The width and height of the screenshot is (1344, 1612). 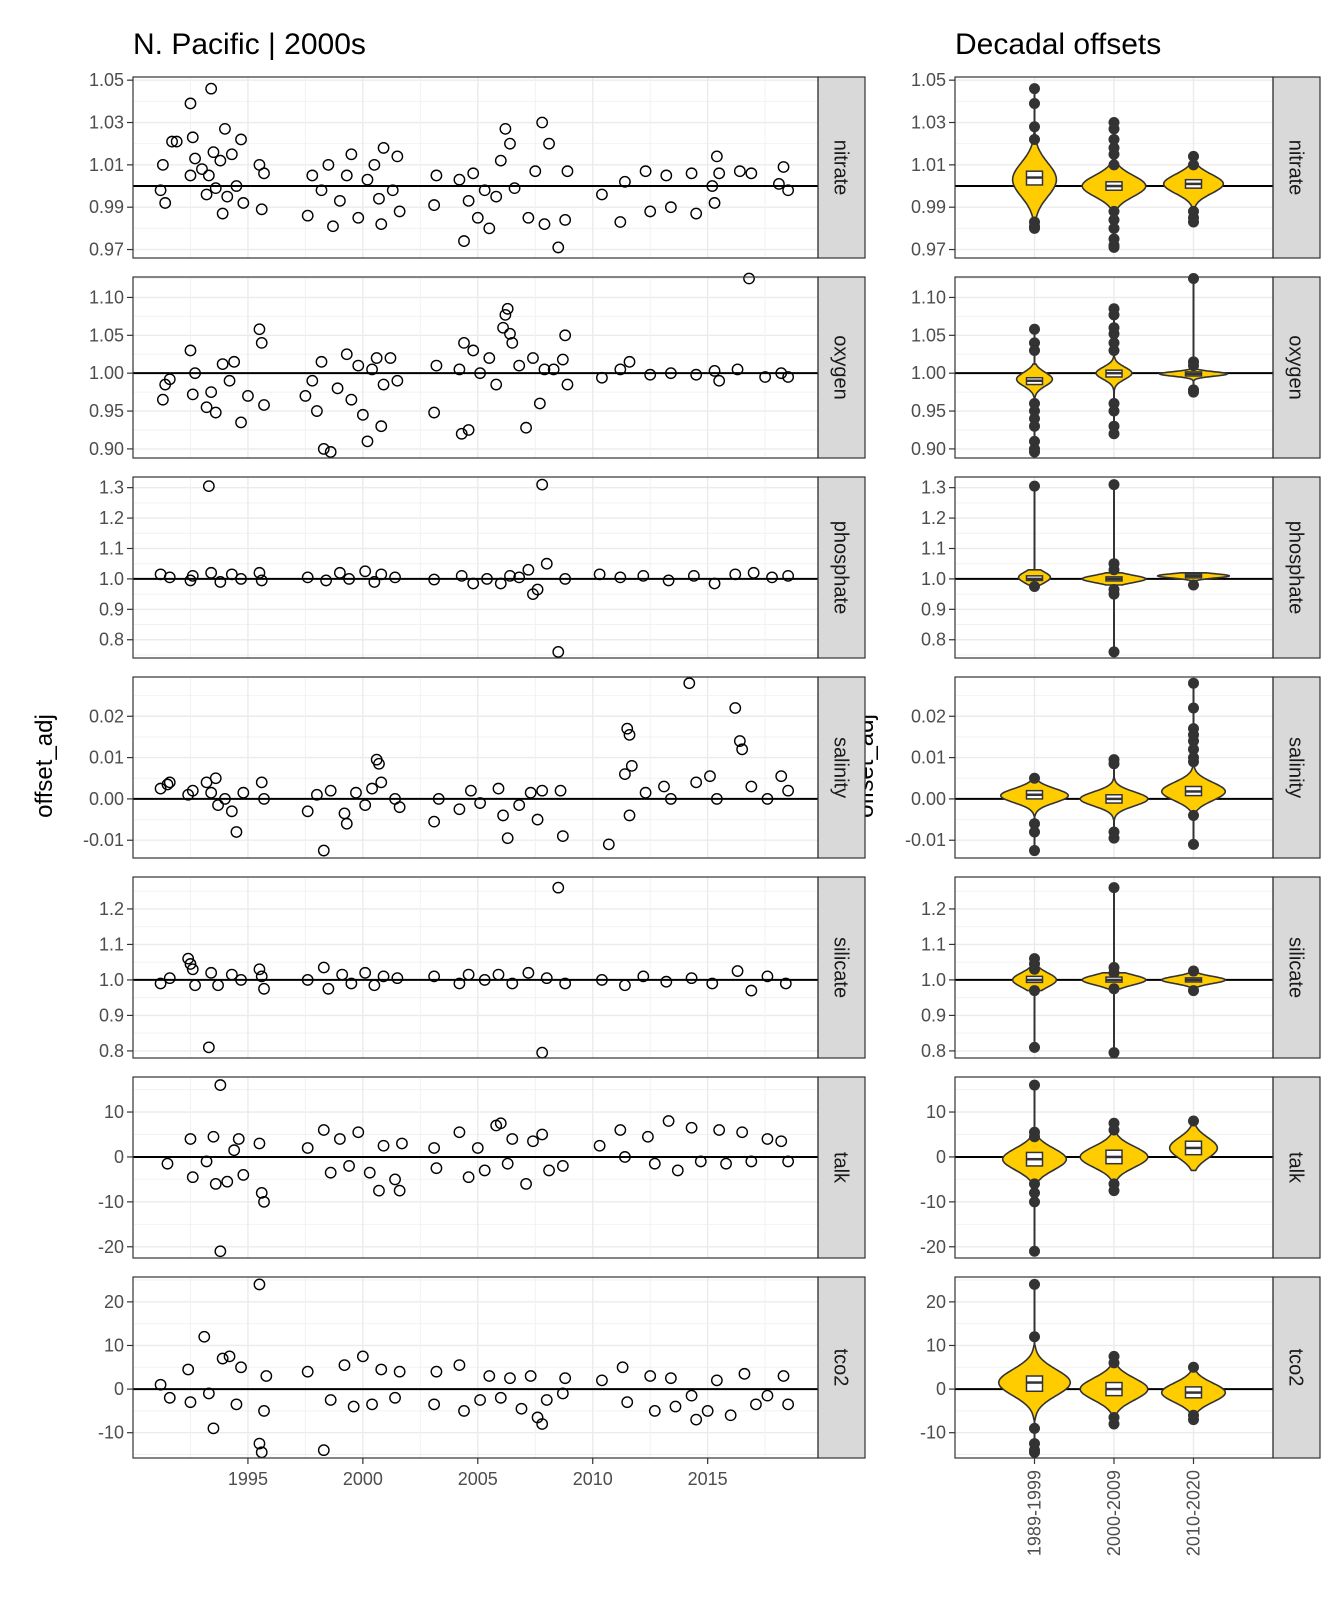 What do you see at coordinates (841, 567) in the screenshot?
I see `scatter-strip-label-phosphate: phosphate` at bounding box center [841, 567].